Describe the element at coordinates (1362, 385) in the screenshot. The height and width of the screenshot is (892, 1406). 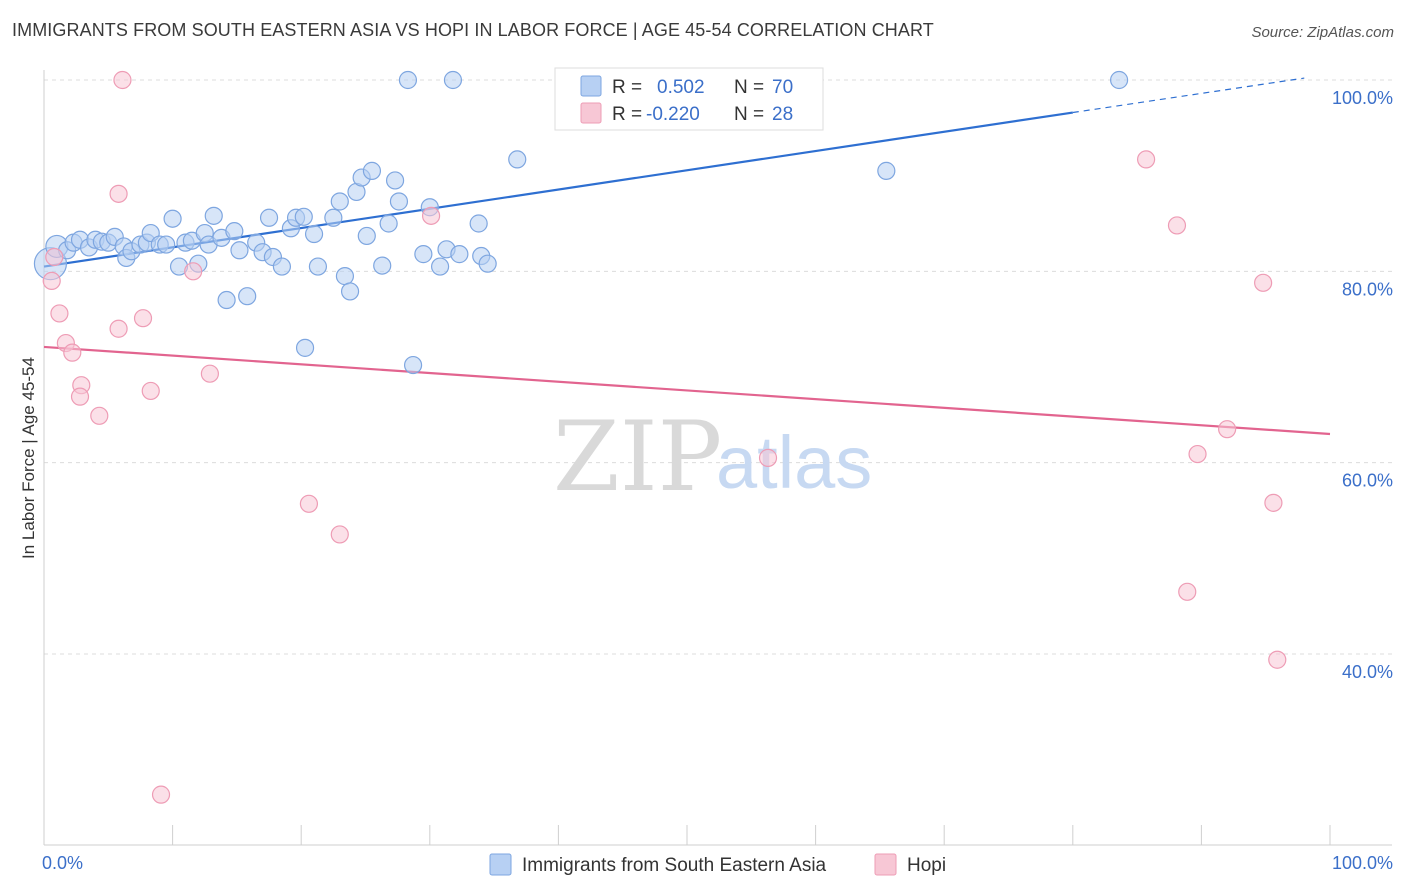
I see `y-tick-labels: 100.0% 80.0% 60.0% 40.0%` at that location.